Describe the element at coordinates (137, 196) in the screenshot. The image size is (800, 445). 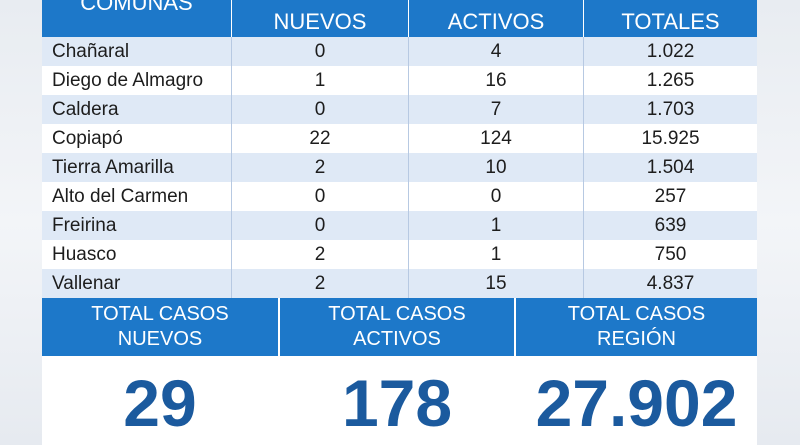
I see `cell-comuna: Alto del Carmen` at that location.